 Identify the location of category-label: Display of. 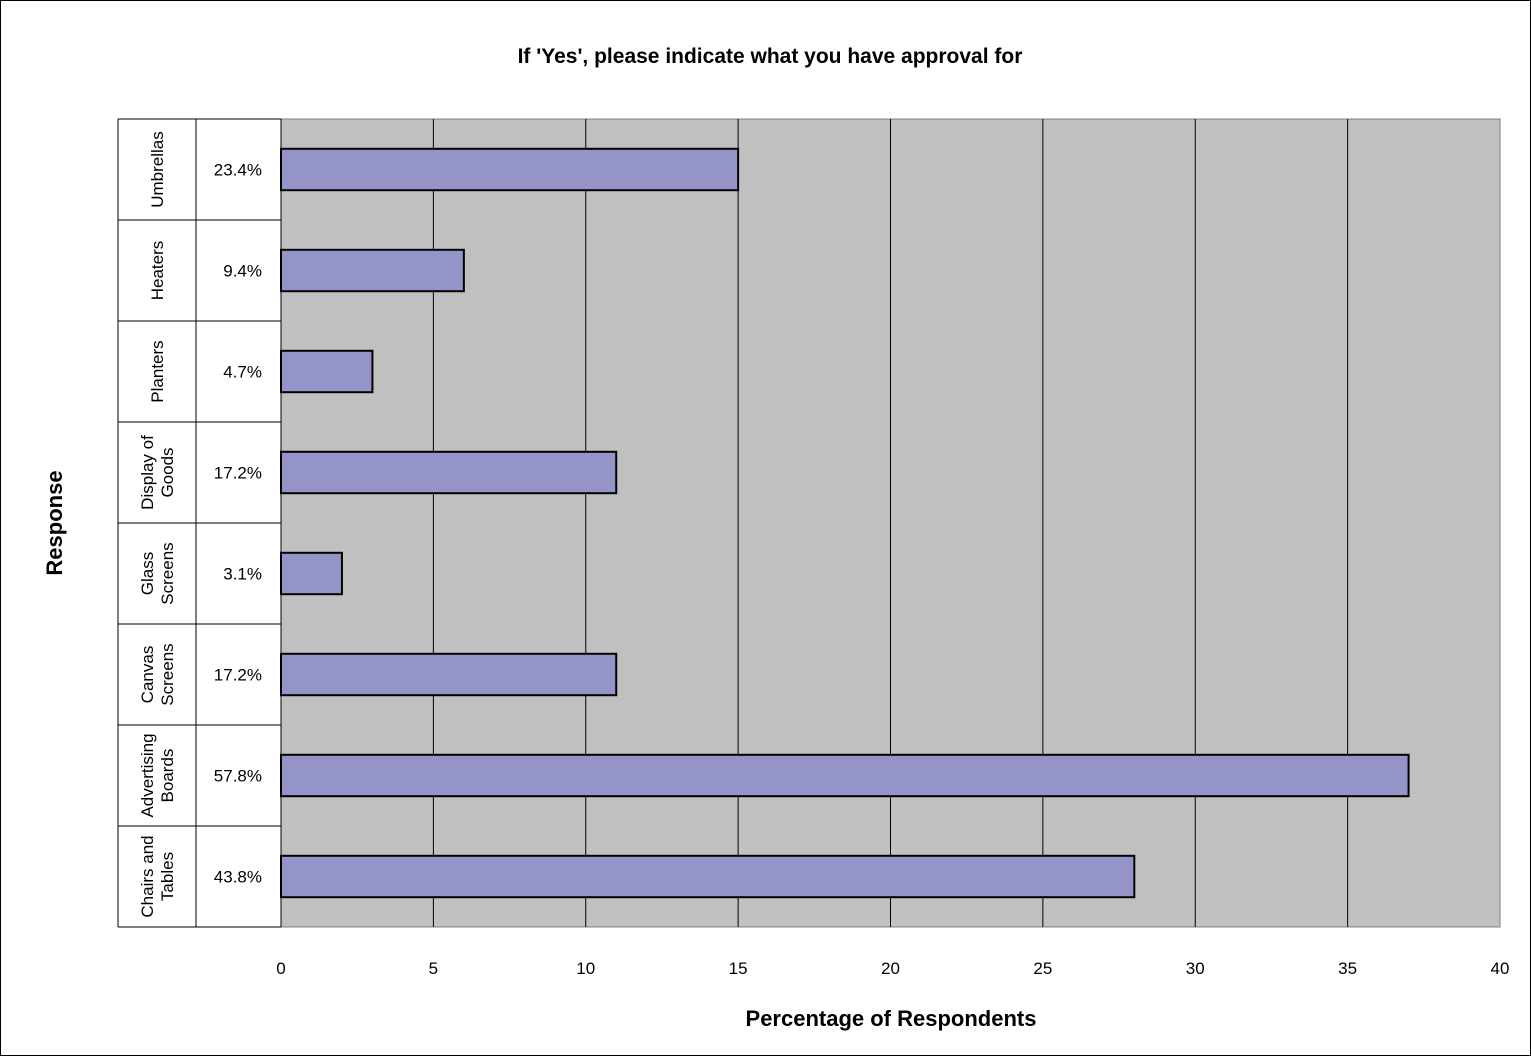
(147, 472).